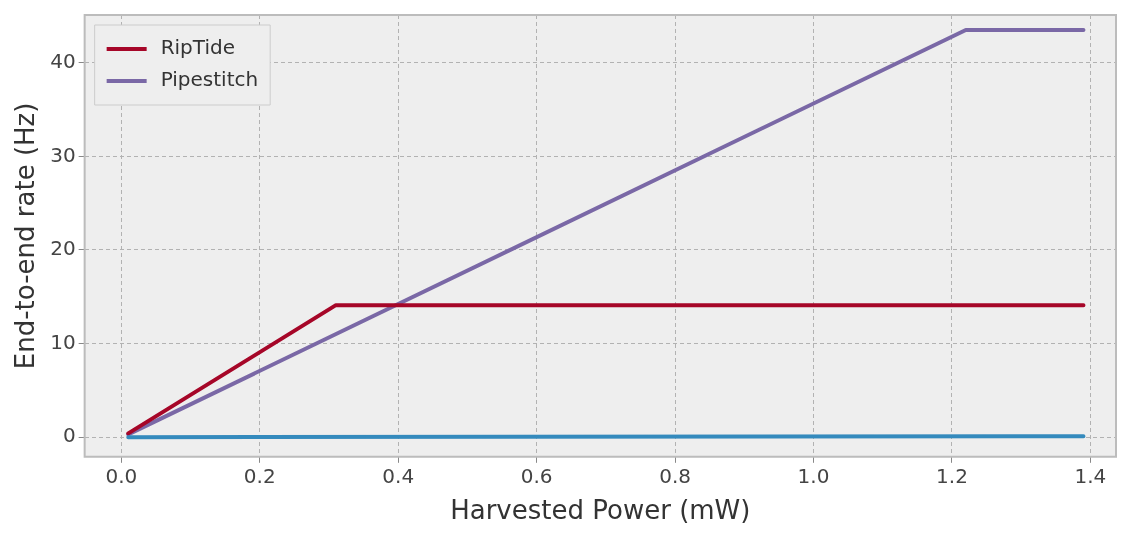 The image size is (1122, 536). Describe the element at coordinates (63, 60) in the screenshot. I see `y-tick-label: 40` at that location.